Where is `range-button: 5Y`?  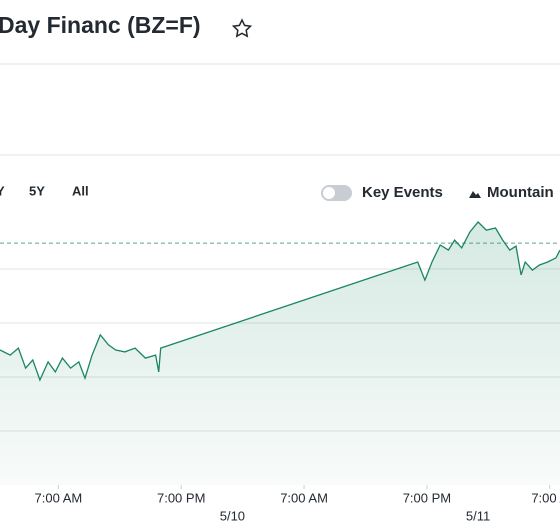 range-button: 5Y is located at coordinates (37, 190).